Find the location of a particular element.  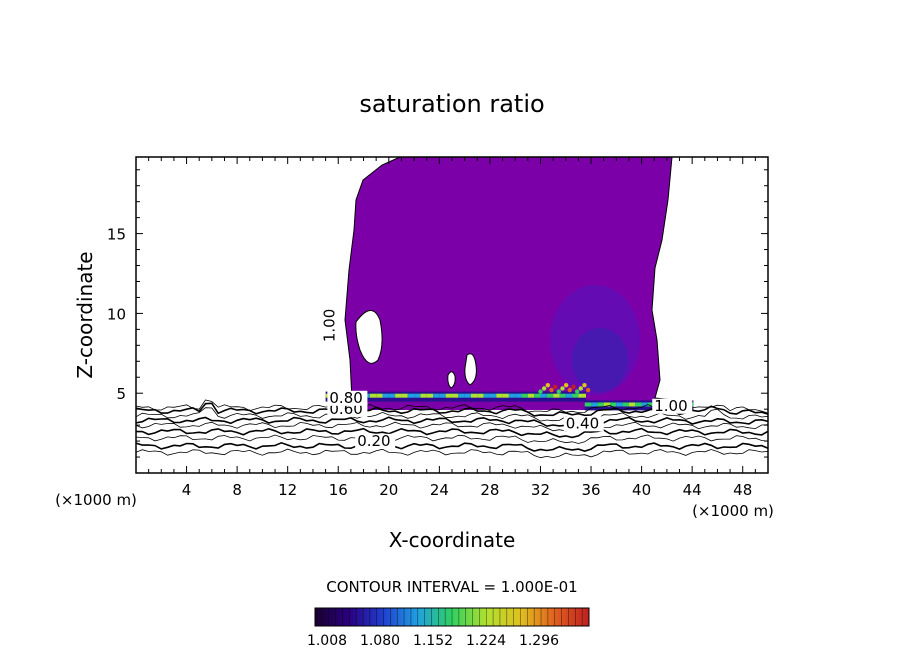

x-tick-label: 12 is located at coordinates (287, 490).